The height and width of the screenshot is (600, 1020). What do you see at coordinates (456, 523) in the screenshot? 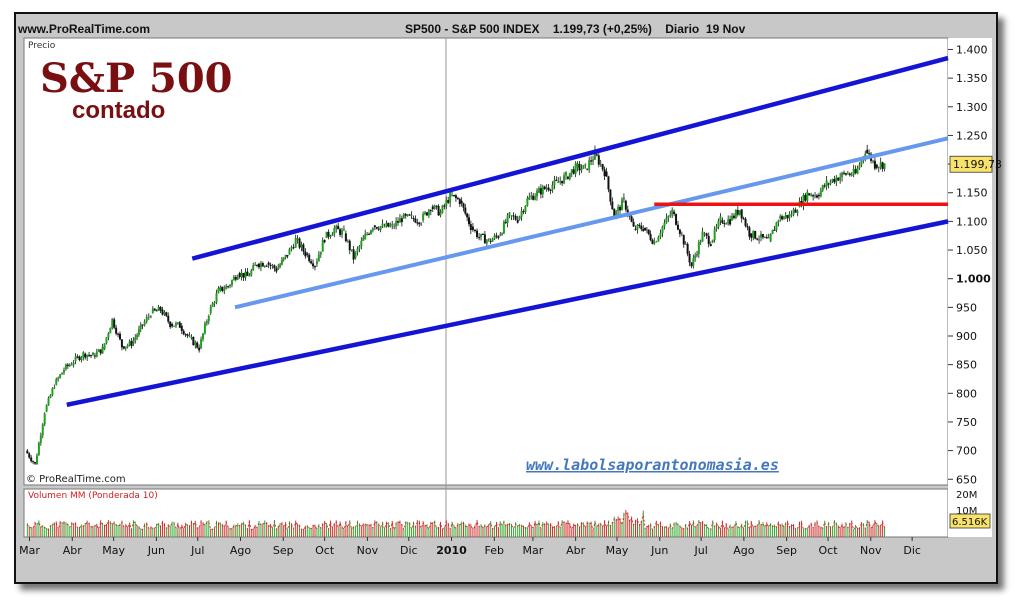
I see `volume-bars-group` at bounding box center [456, 523].